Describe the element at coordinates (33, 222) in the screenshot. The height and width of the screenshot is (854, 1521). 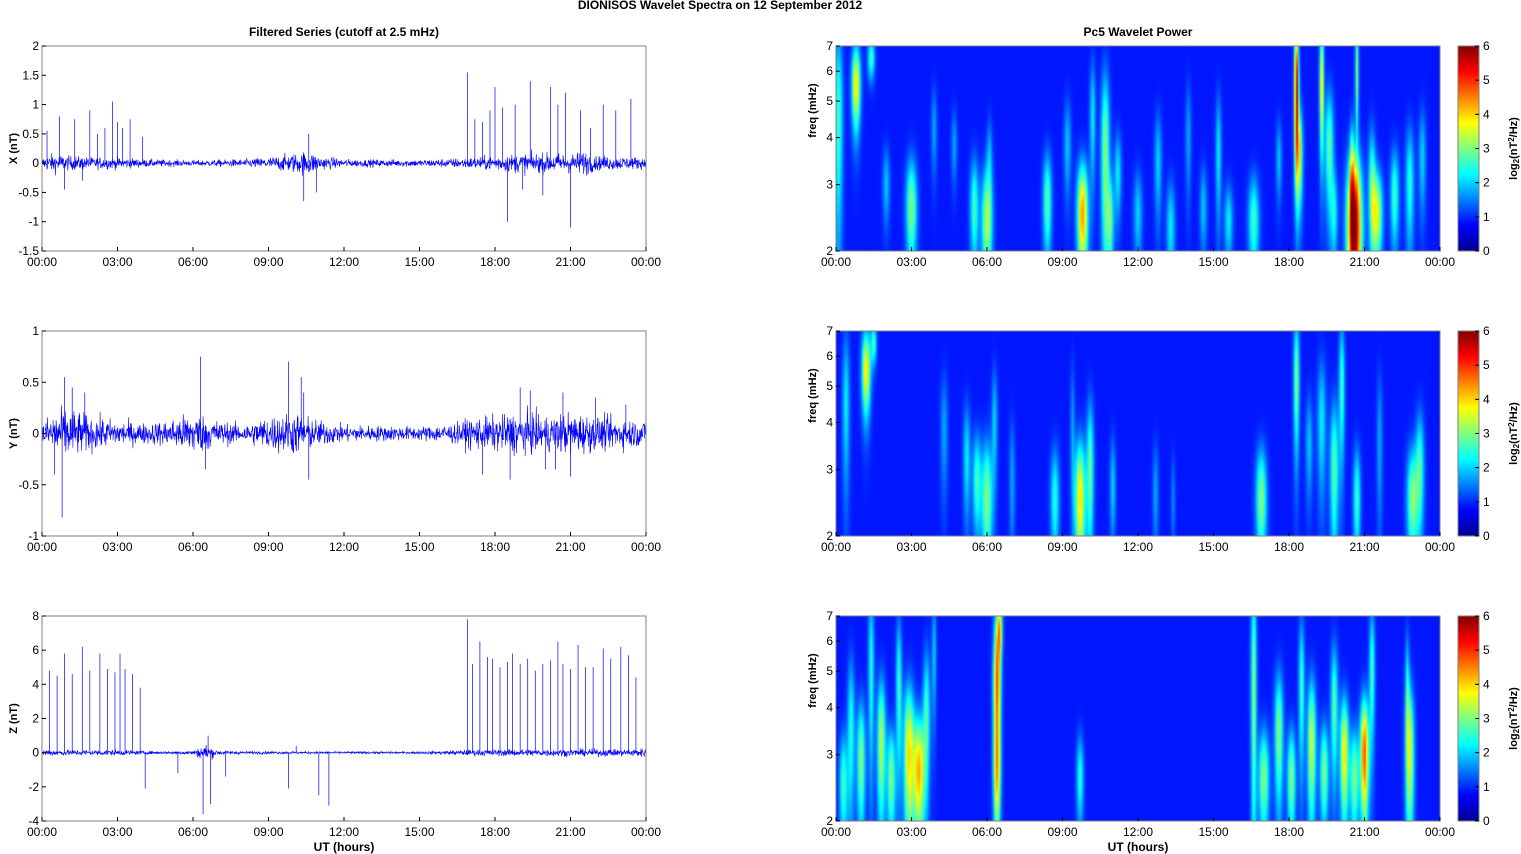
I see `y-tick-label: -1` at that location.